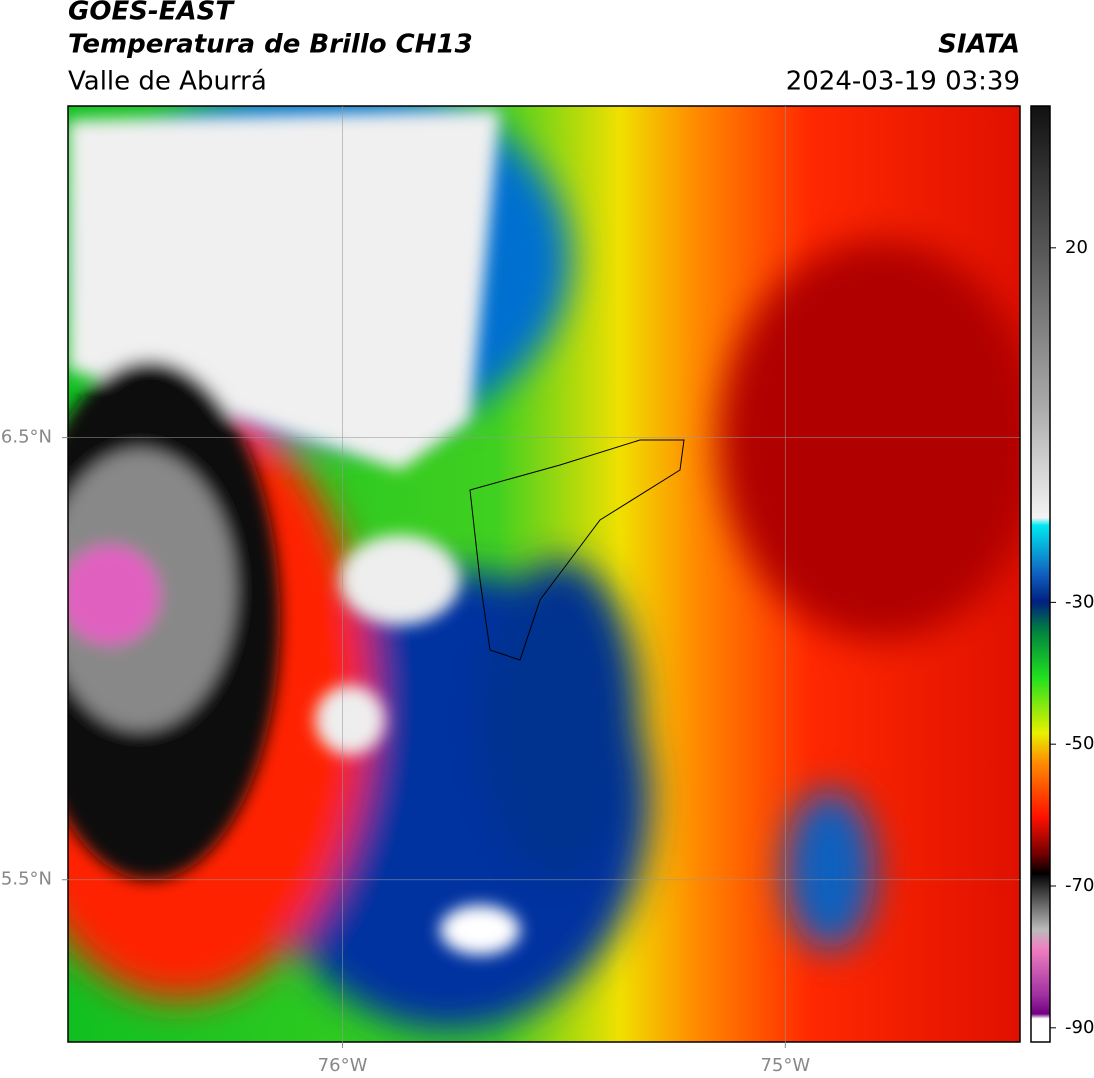 The image size is (1094, 1078). What do you see at coordinates (1079, 885) in the screenshot?
I see `colorbar-tick-label: -70` at bounding box center [1079, 885].